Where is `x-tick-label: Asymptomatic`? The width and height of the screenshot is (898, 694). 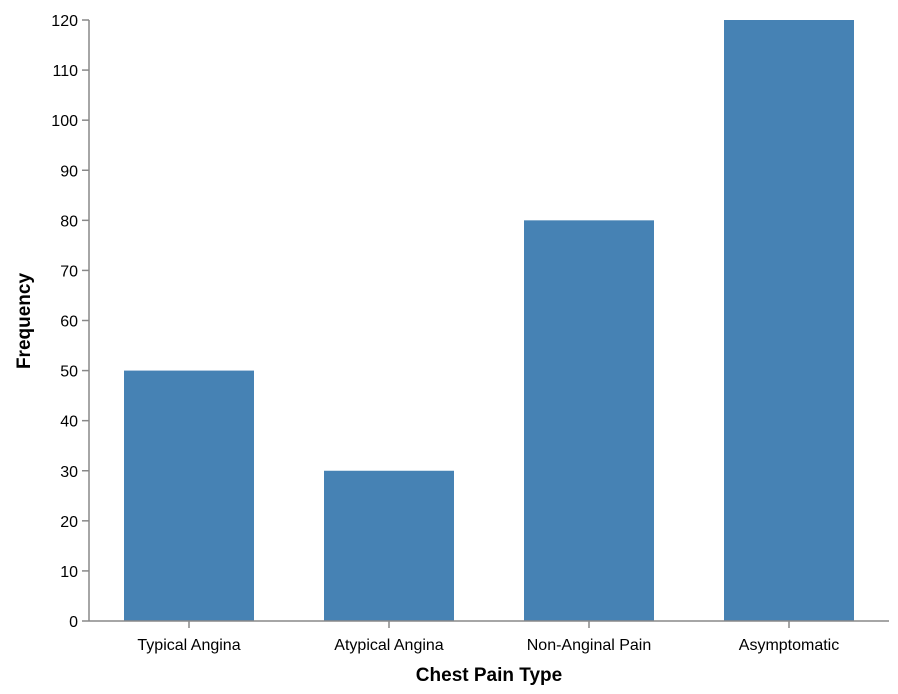 x-tick-label: Asymptomatic is located at coordinates (789, 645).